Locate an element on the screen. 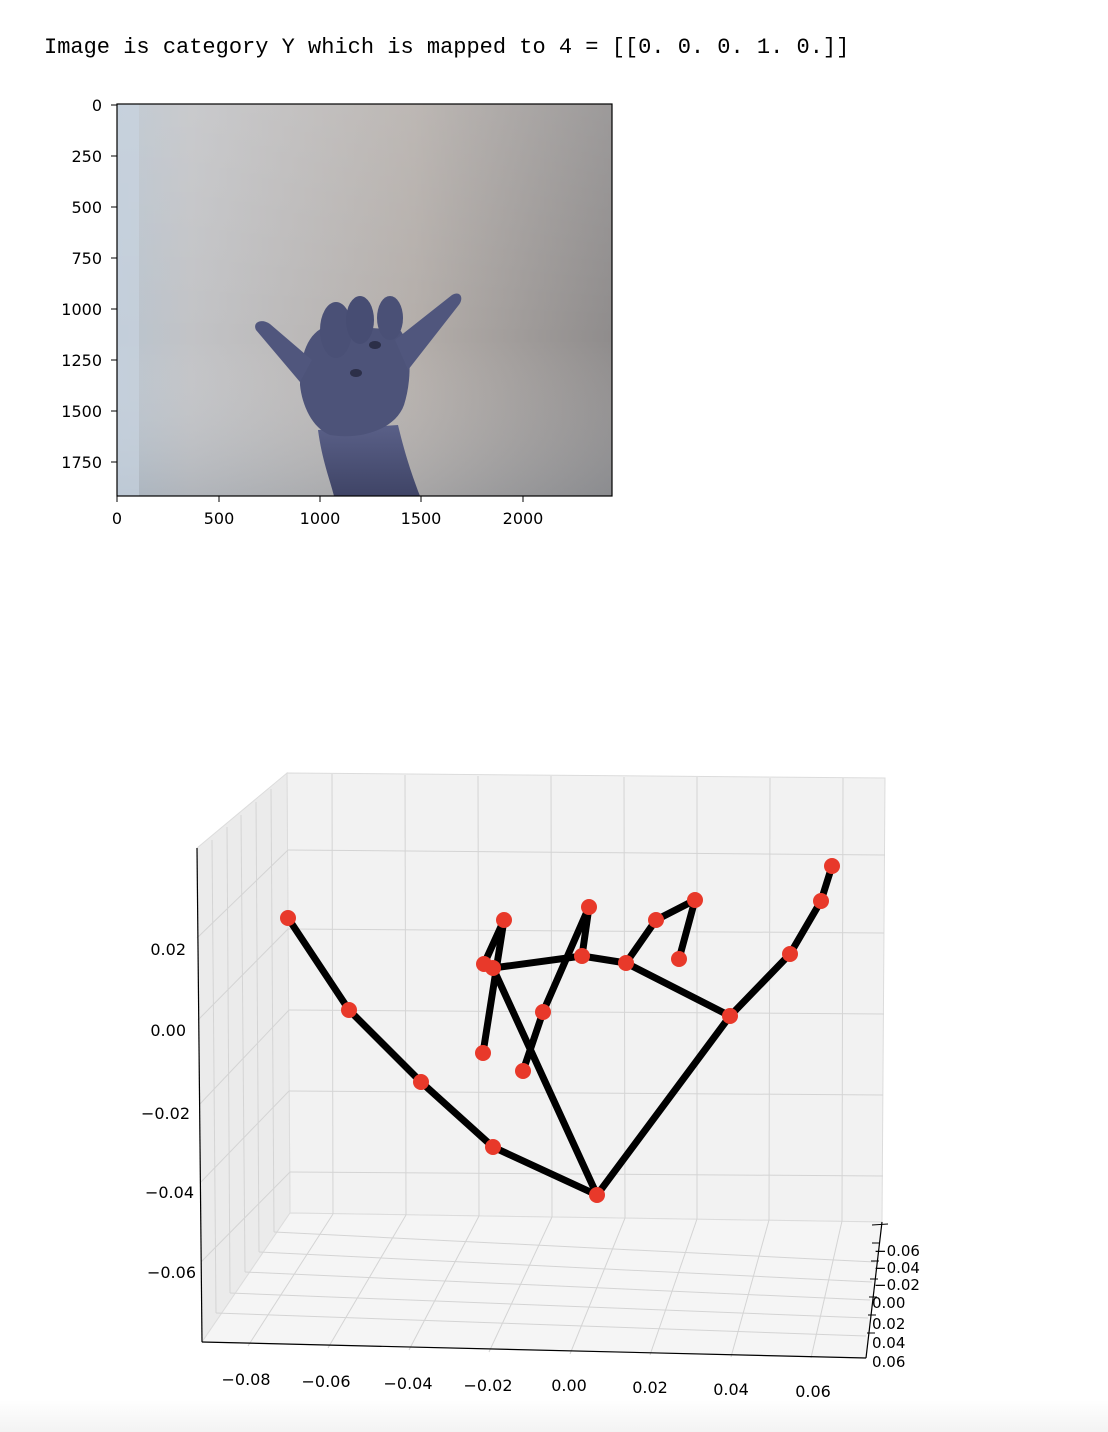 The height and width of the screenshot is (1432, 1108). image-x-tick: 0 is located at coordinates (117, 518).